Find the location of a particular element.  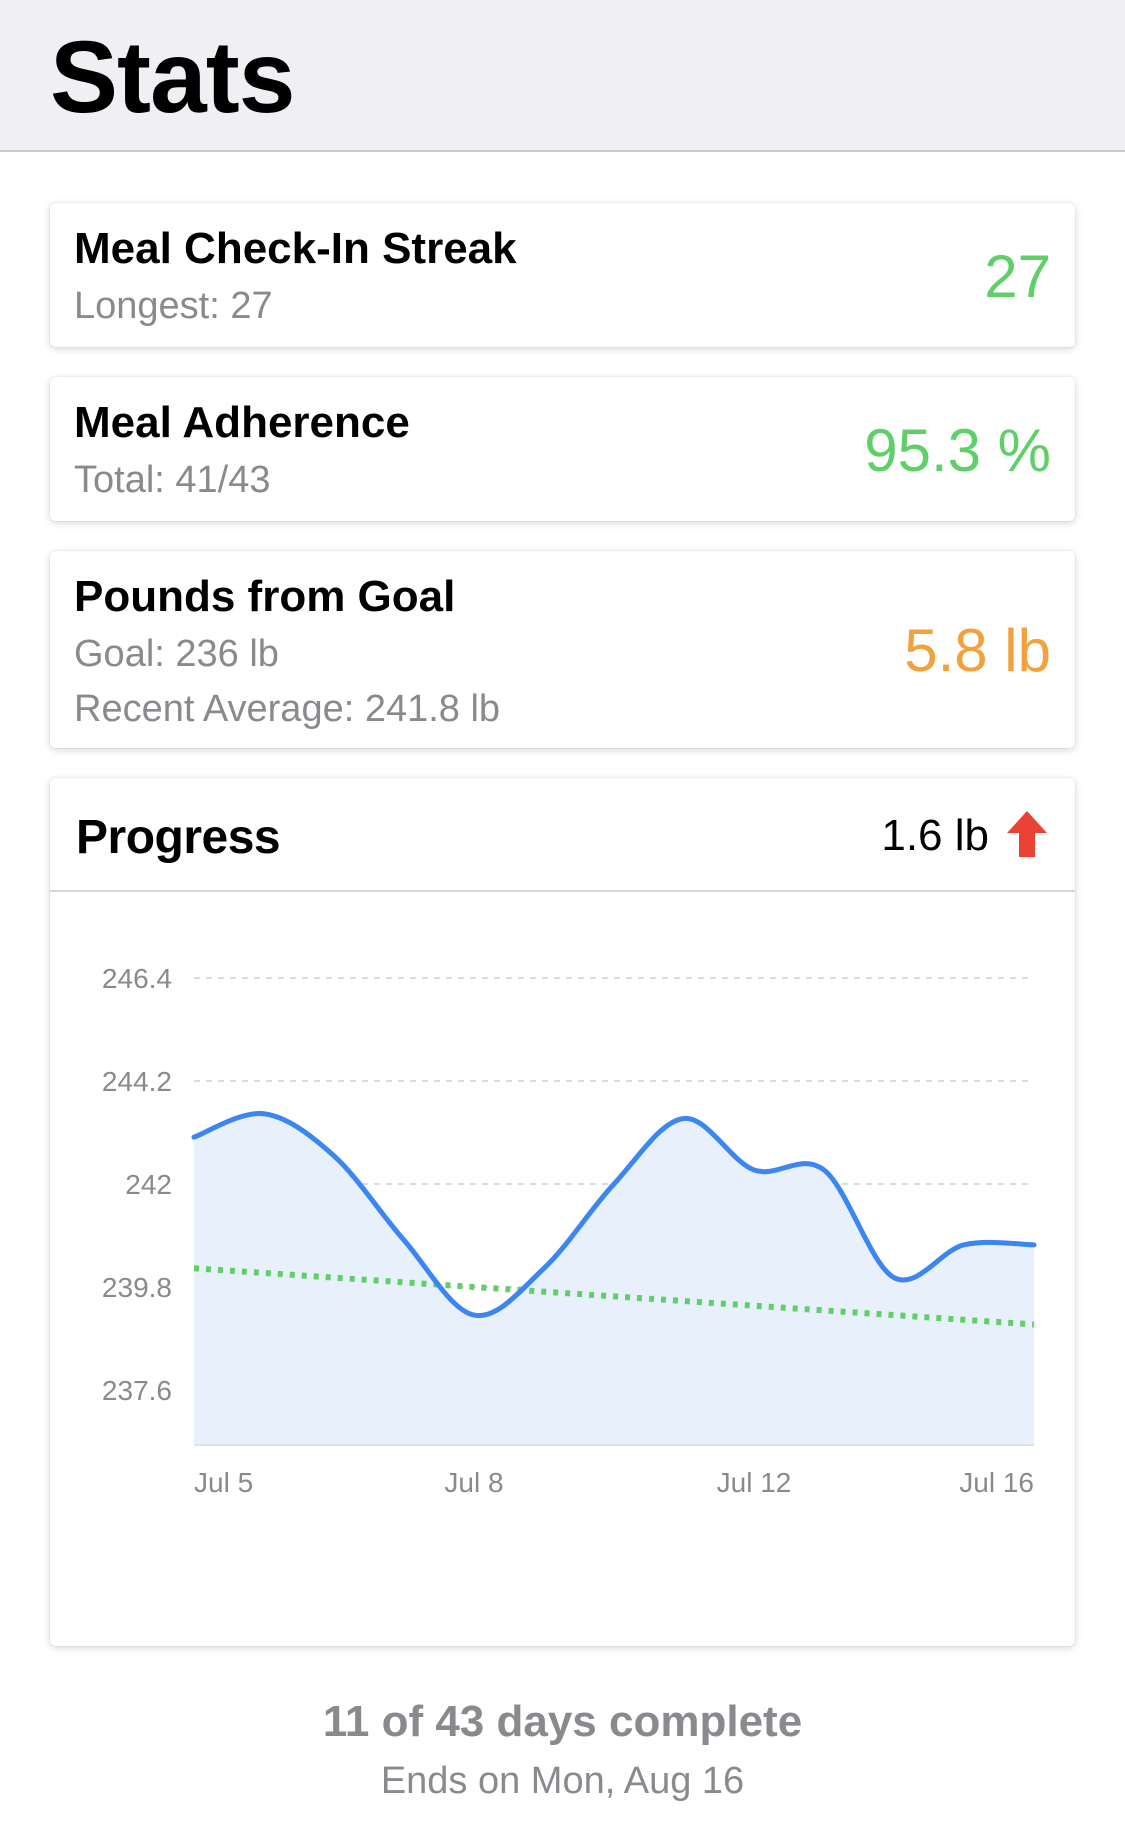

arrow-up-icon is located at coordinates (1027, 834).